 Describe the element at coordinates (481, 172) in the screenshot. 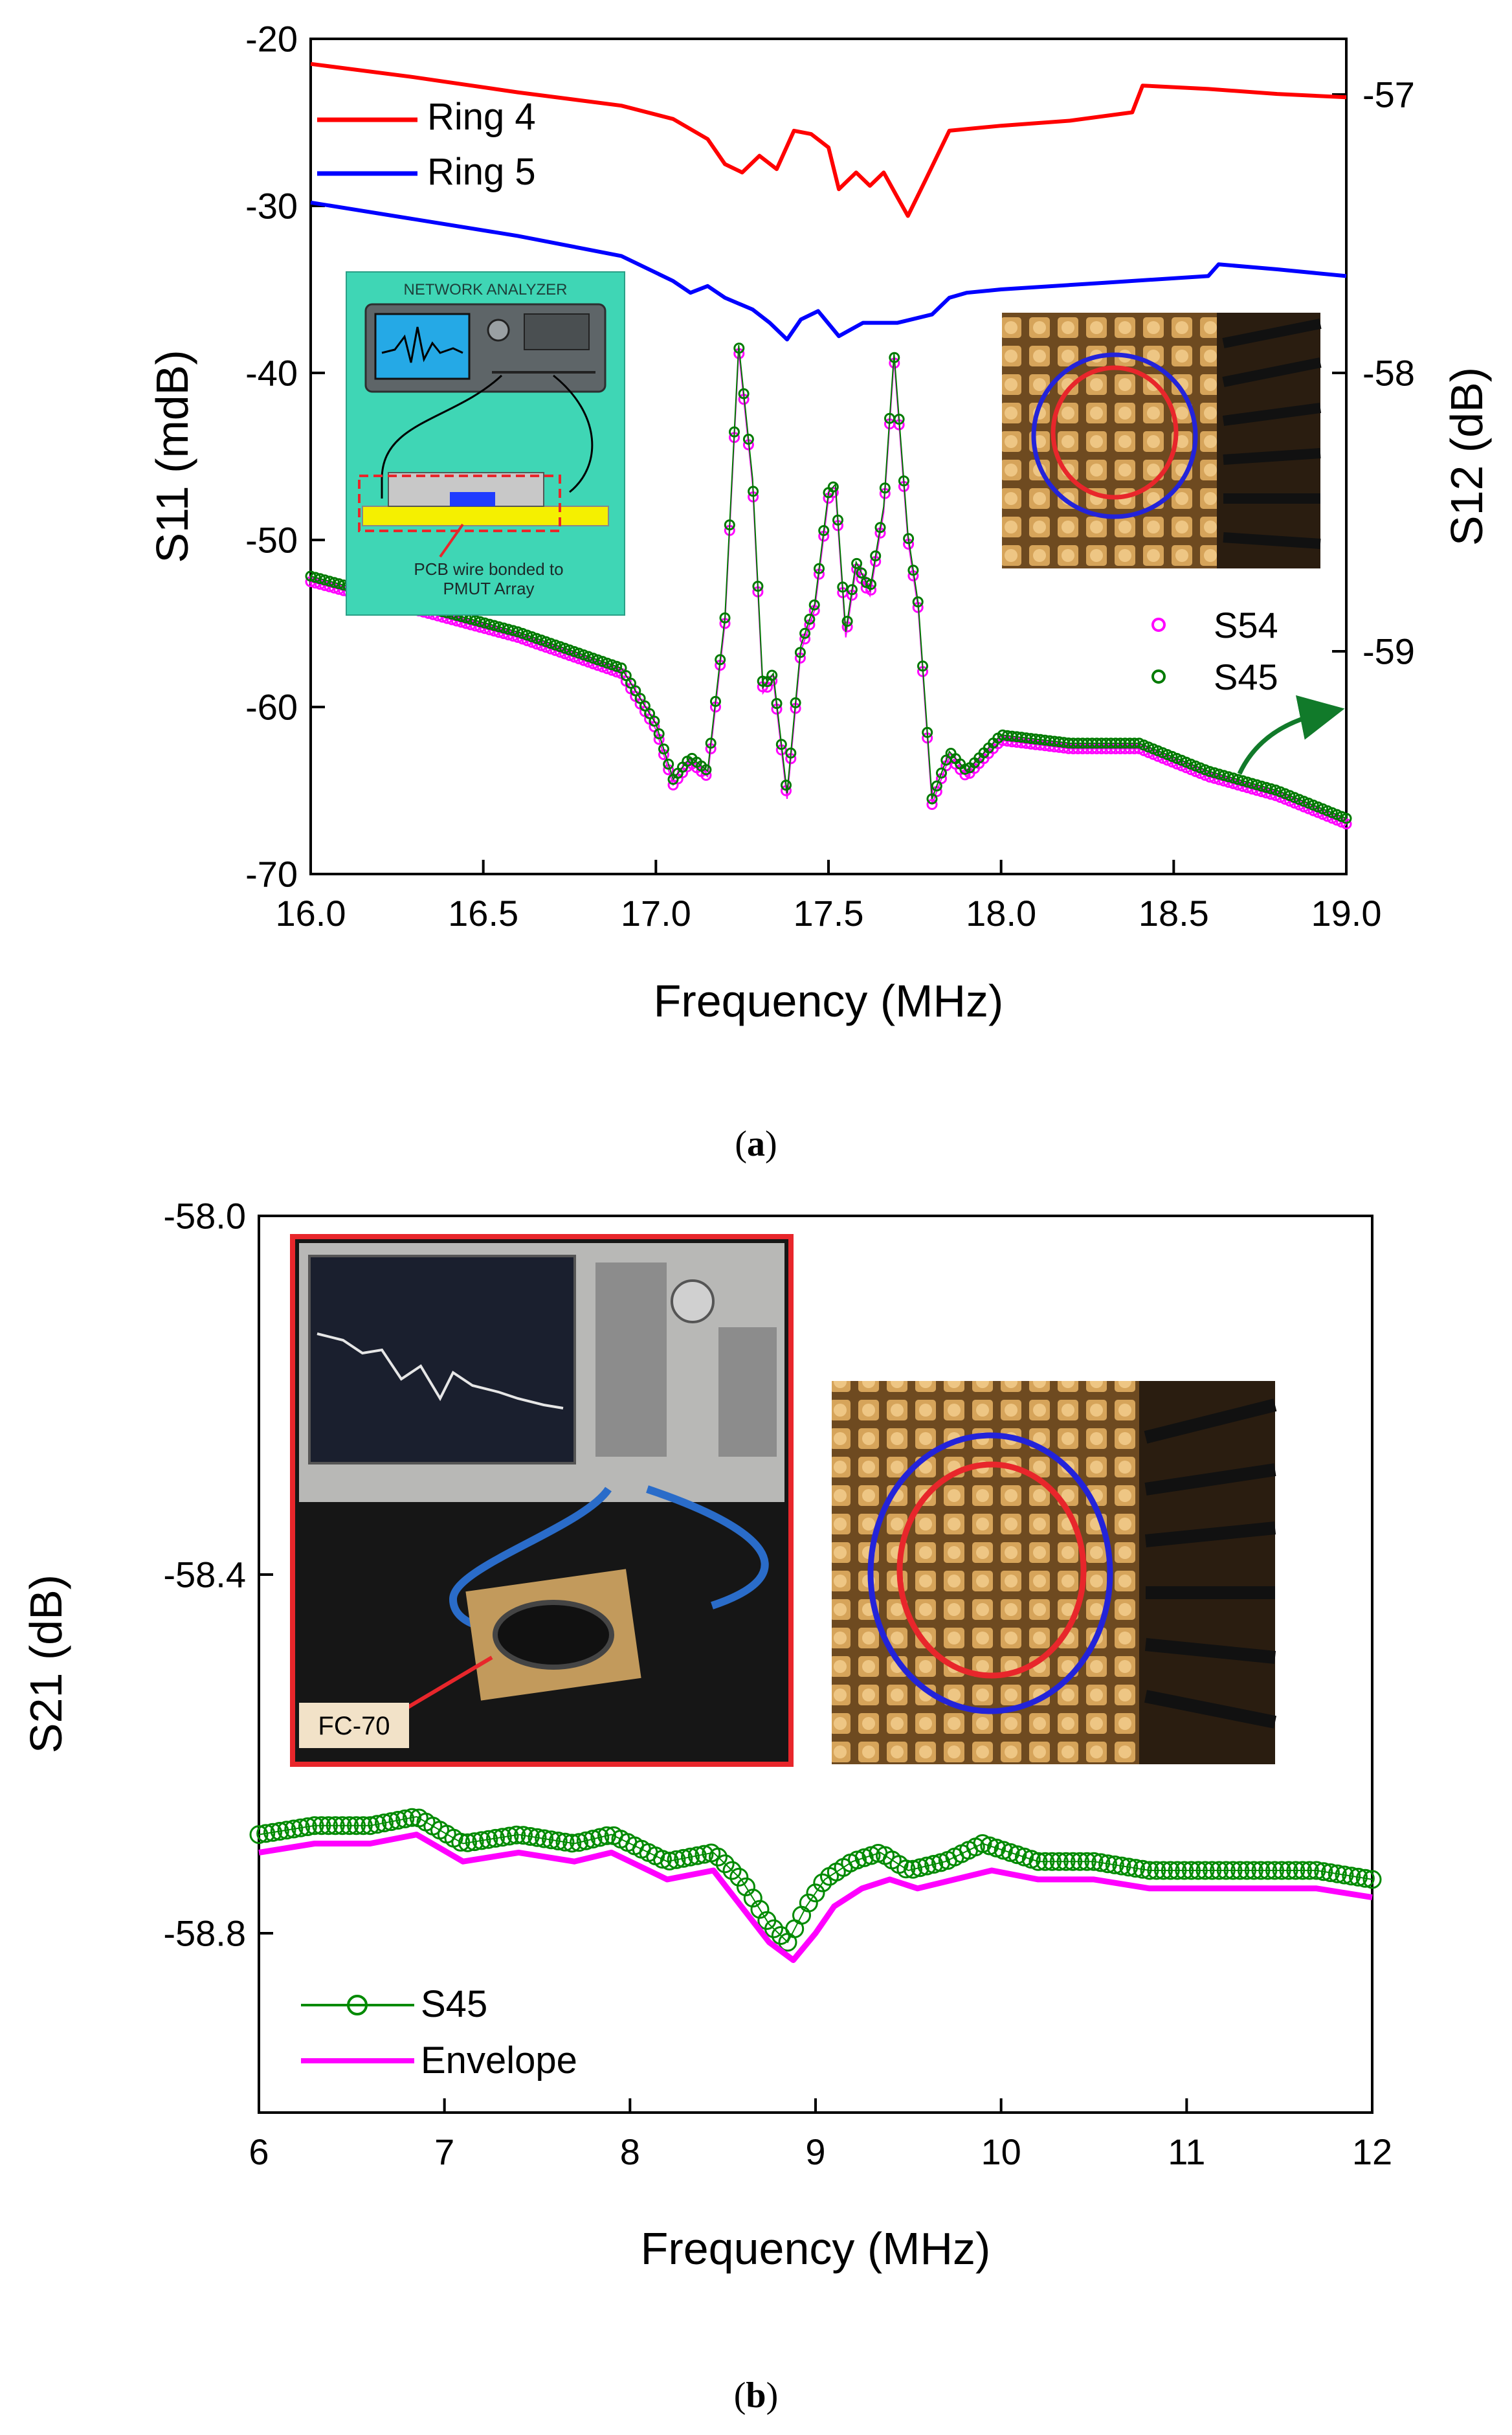

I see `legend-ring-5-label: Ring 5` at that location.